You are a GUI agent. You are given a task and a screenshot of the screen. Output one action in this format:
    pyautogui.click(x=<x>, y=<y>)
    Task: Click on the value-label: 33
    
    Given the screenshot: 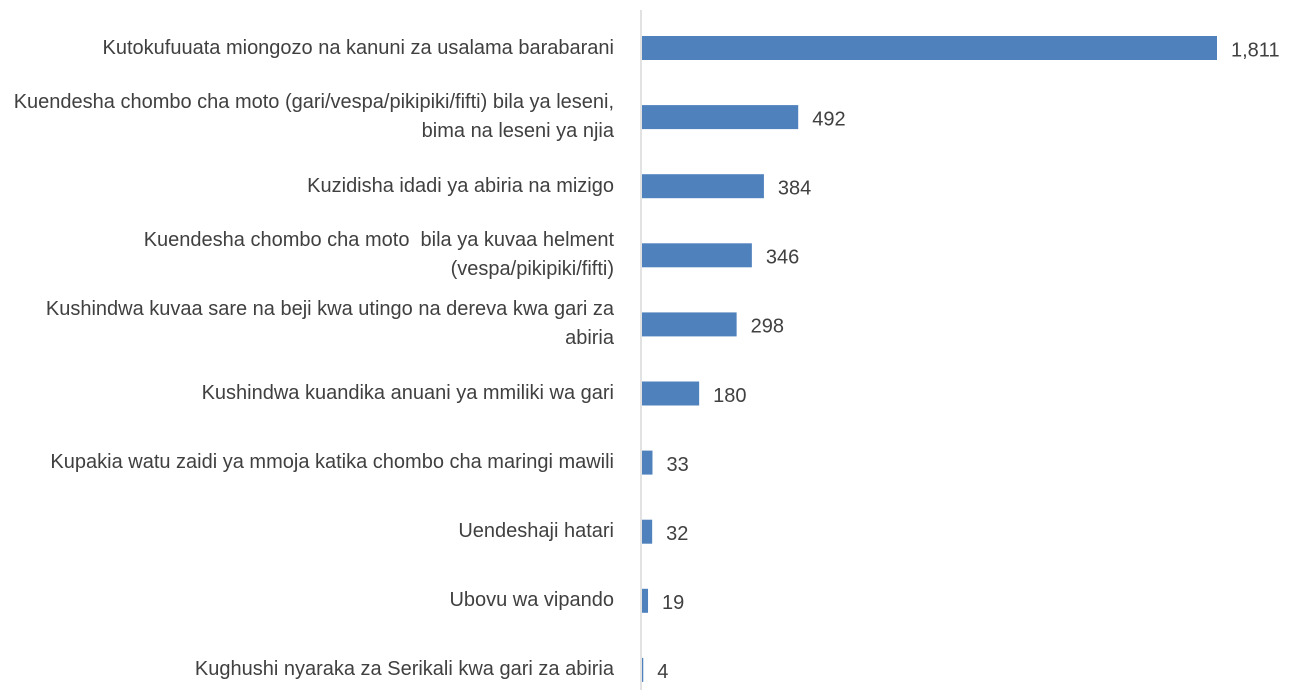 What is the action you would take?
    pyautogui.click(x=677, y=465)
    